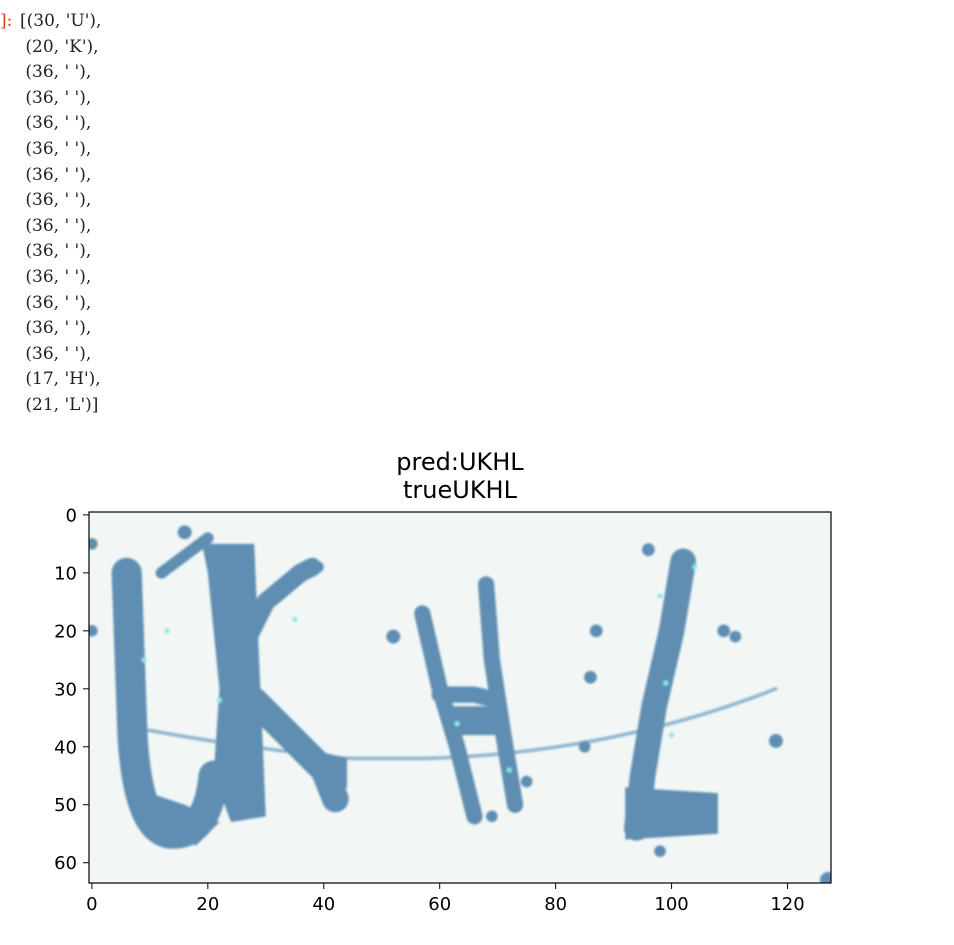 This screenshot has width=954, height=945. I want to click on letter-k-serif, so click(184, 555).